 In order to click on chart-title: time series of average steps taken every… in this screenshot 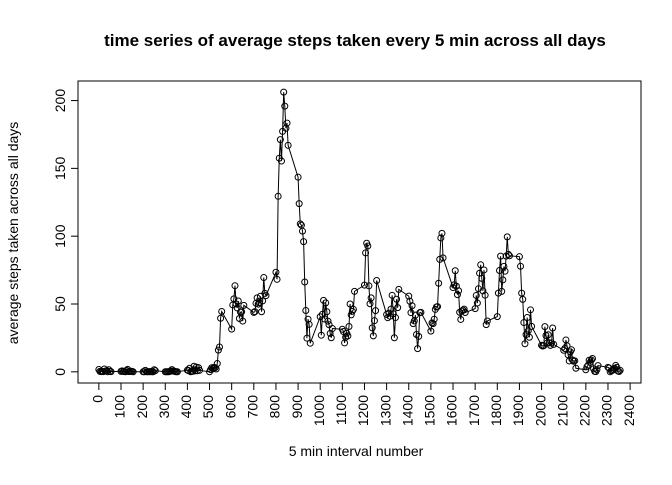, I will do `click(355, 40)`.